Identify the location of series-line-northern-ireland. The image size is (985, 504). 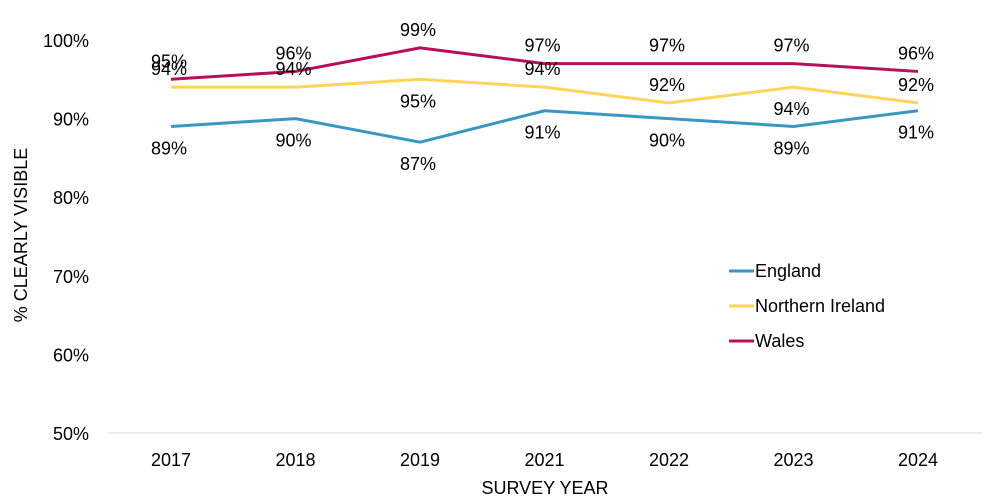
(545, 91).